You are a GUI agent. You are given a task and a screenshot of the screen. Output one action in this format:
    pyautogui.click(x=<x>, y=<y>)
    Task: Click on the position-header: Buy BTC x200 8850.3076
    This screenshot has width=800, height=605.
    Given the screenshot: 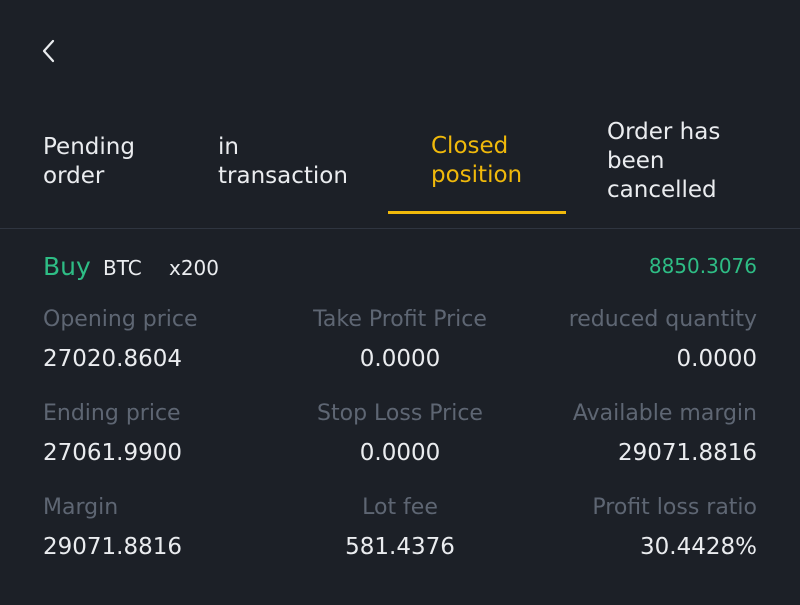 What is the action you would take?
    pyautogui.click(x=400, y=269)
    